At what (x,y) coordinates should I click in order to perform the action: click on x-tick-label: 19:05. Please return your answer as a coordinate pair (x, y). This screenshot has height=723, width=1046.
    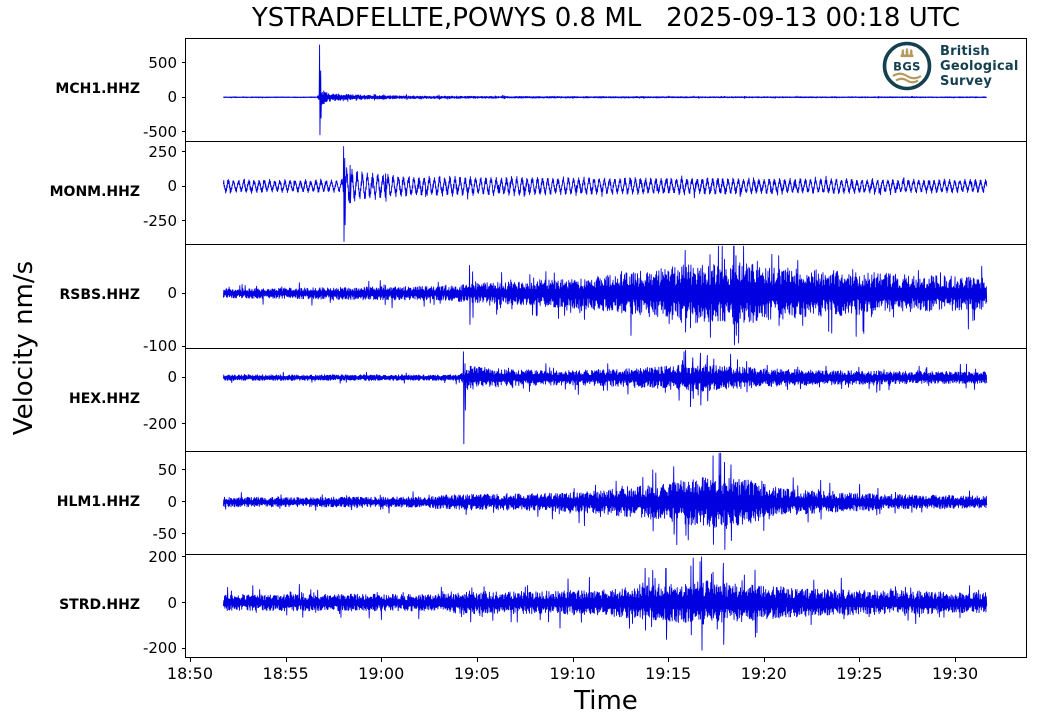
    Looking at the image, I should click on (476, 673).